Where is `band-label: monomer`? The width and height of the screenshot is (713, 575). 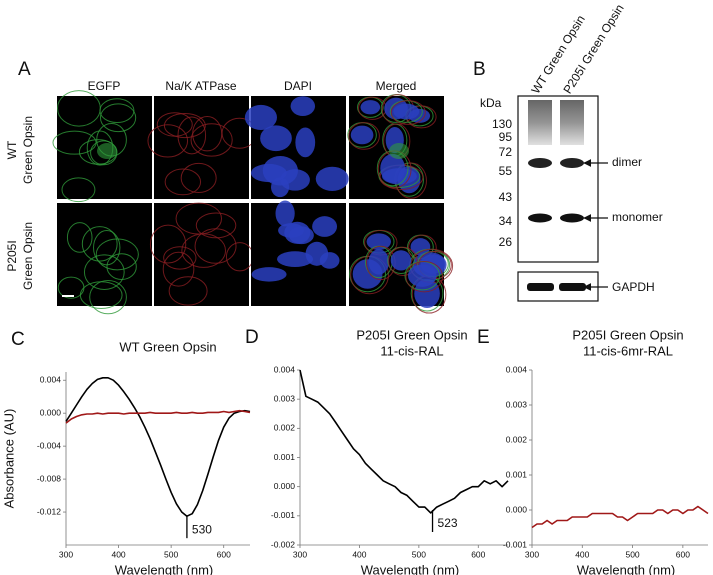 band-label: monomer is located at coordinates (637, 217).